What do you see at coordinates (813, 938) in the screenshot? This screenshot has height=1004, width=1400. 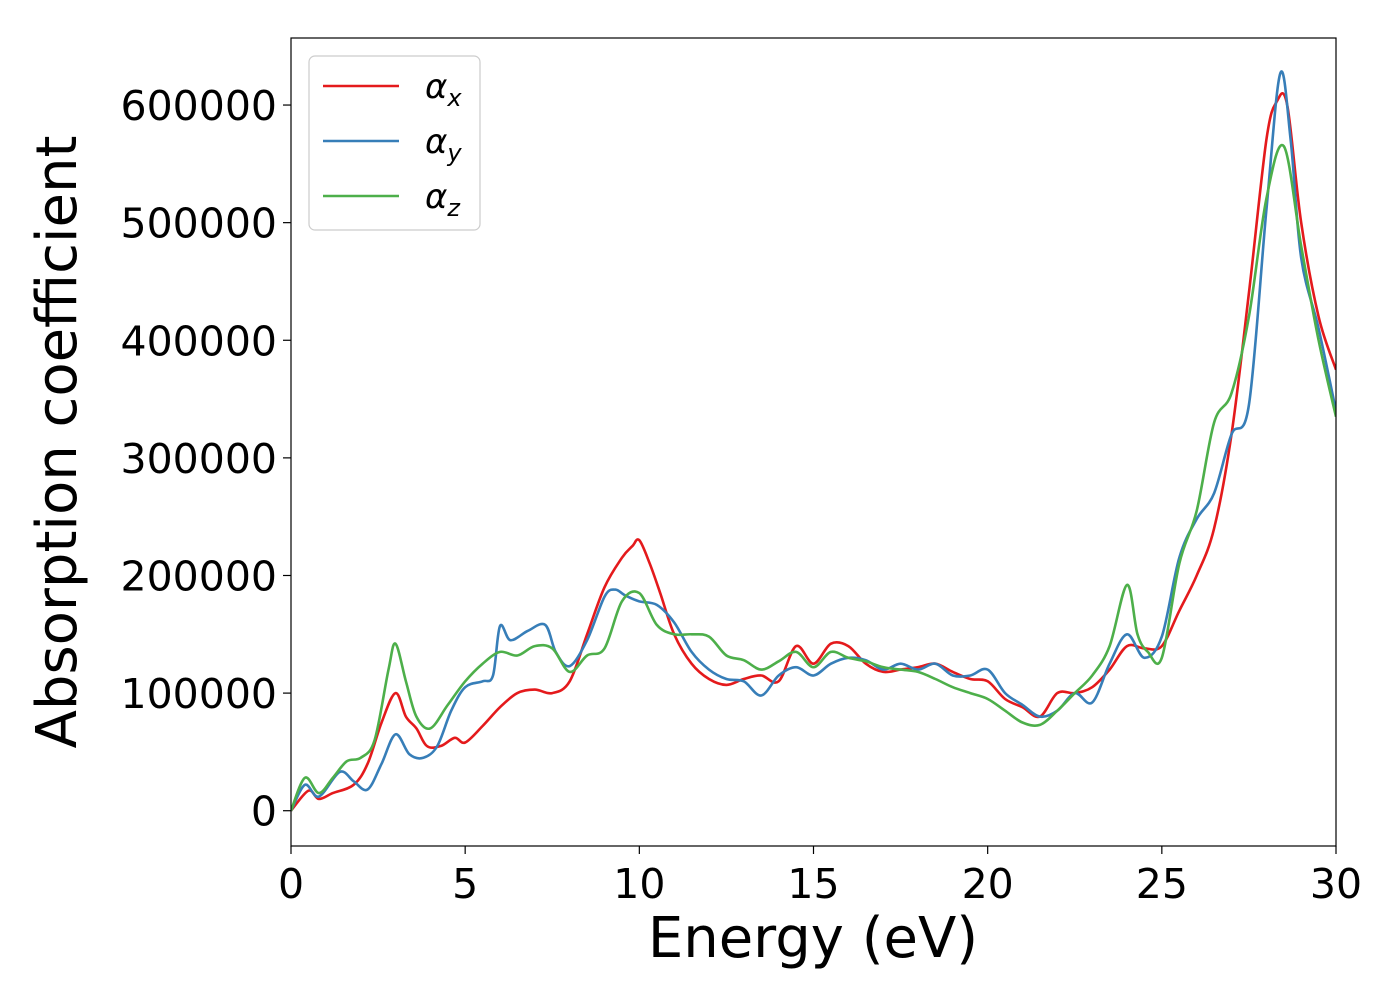 I see `x-axis-label: Energy (eV)` at bounding box center [813, 938].